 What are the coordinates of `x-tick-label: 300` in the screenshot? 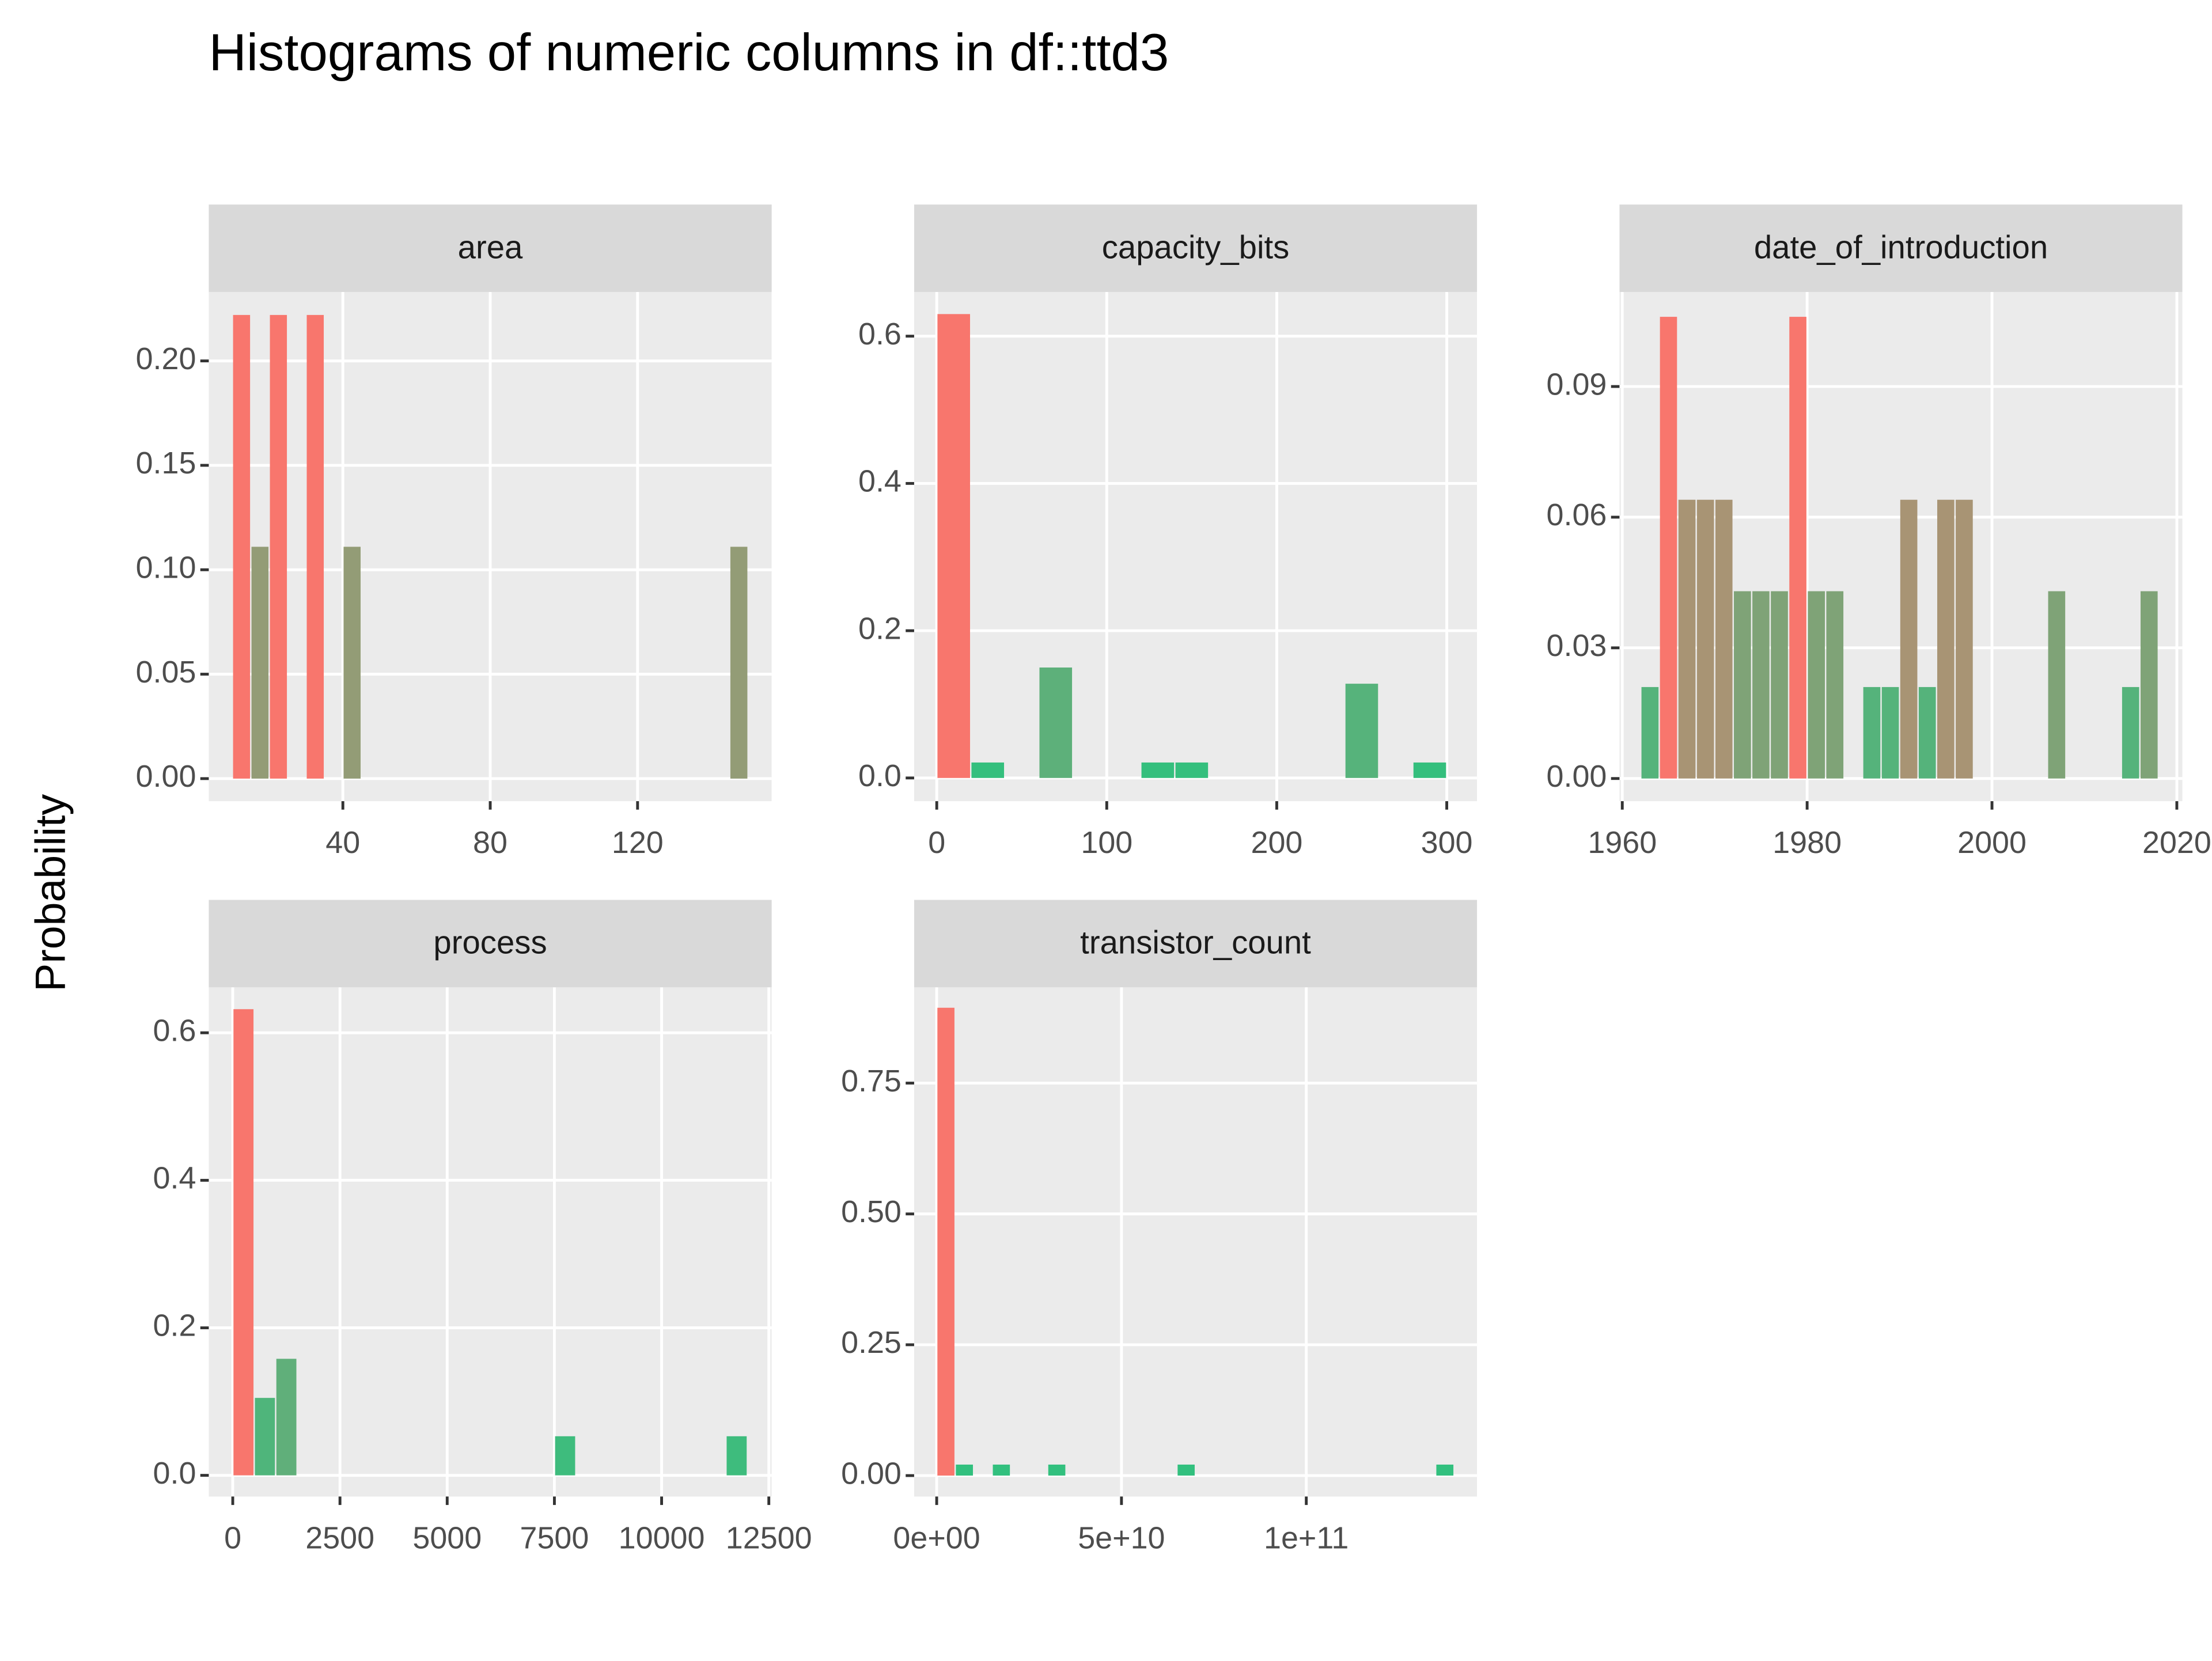 It's located at (1447, 842).